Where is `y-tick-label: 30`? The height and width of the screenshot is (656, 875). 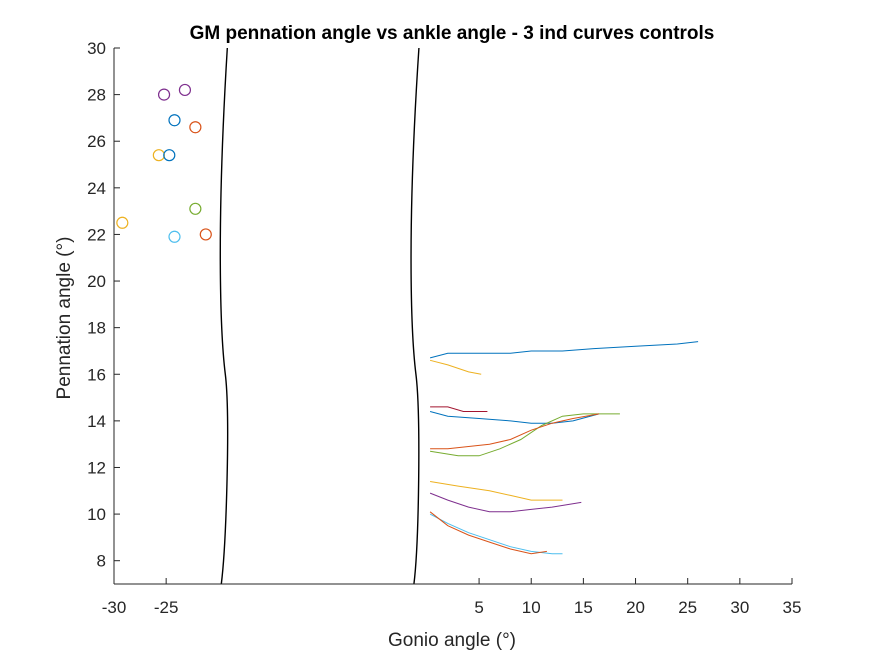
y-tick-label: 30 is located at coordinates (96, 48).